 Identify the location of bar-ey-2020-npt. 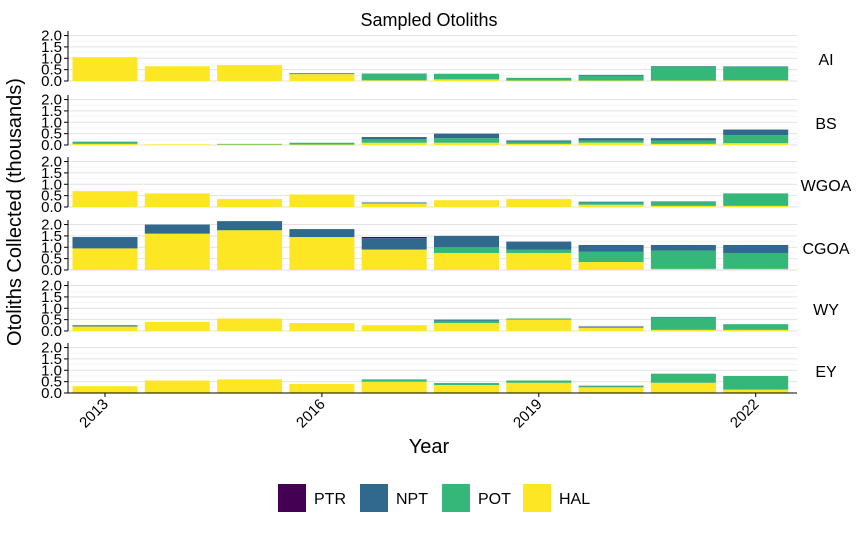
(611, 386).